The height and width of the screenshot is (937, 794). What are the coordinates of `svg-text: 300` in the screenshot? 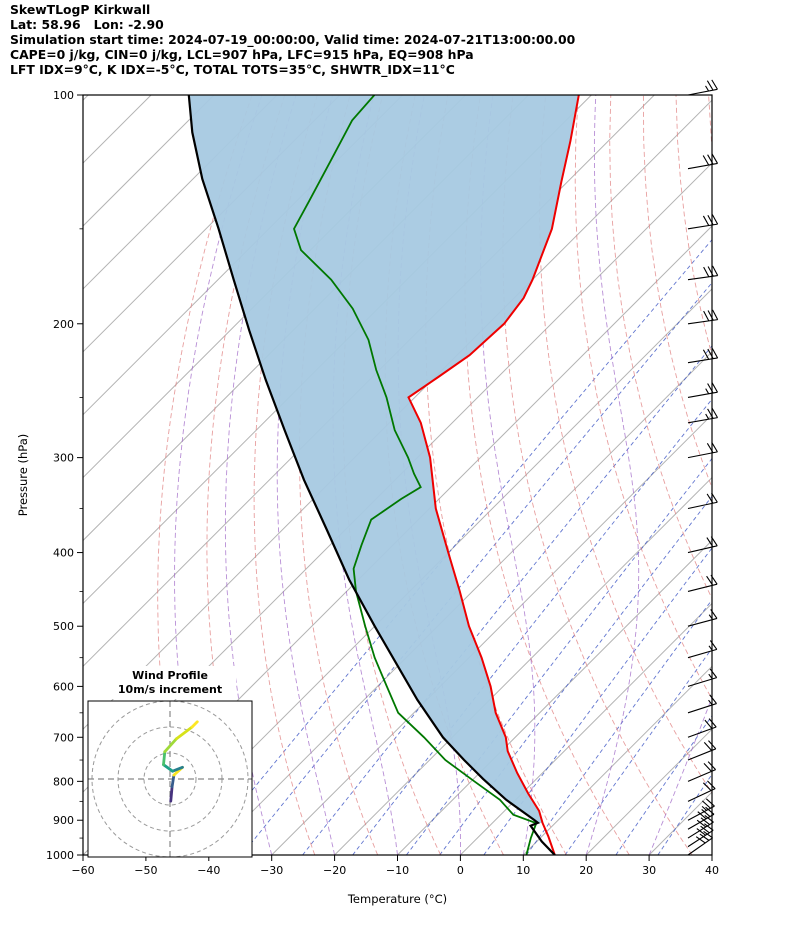 It's located at (63, 458).